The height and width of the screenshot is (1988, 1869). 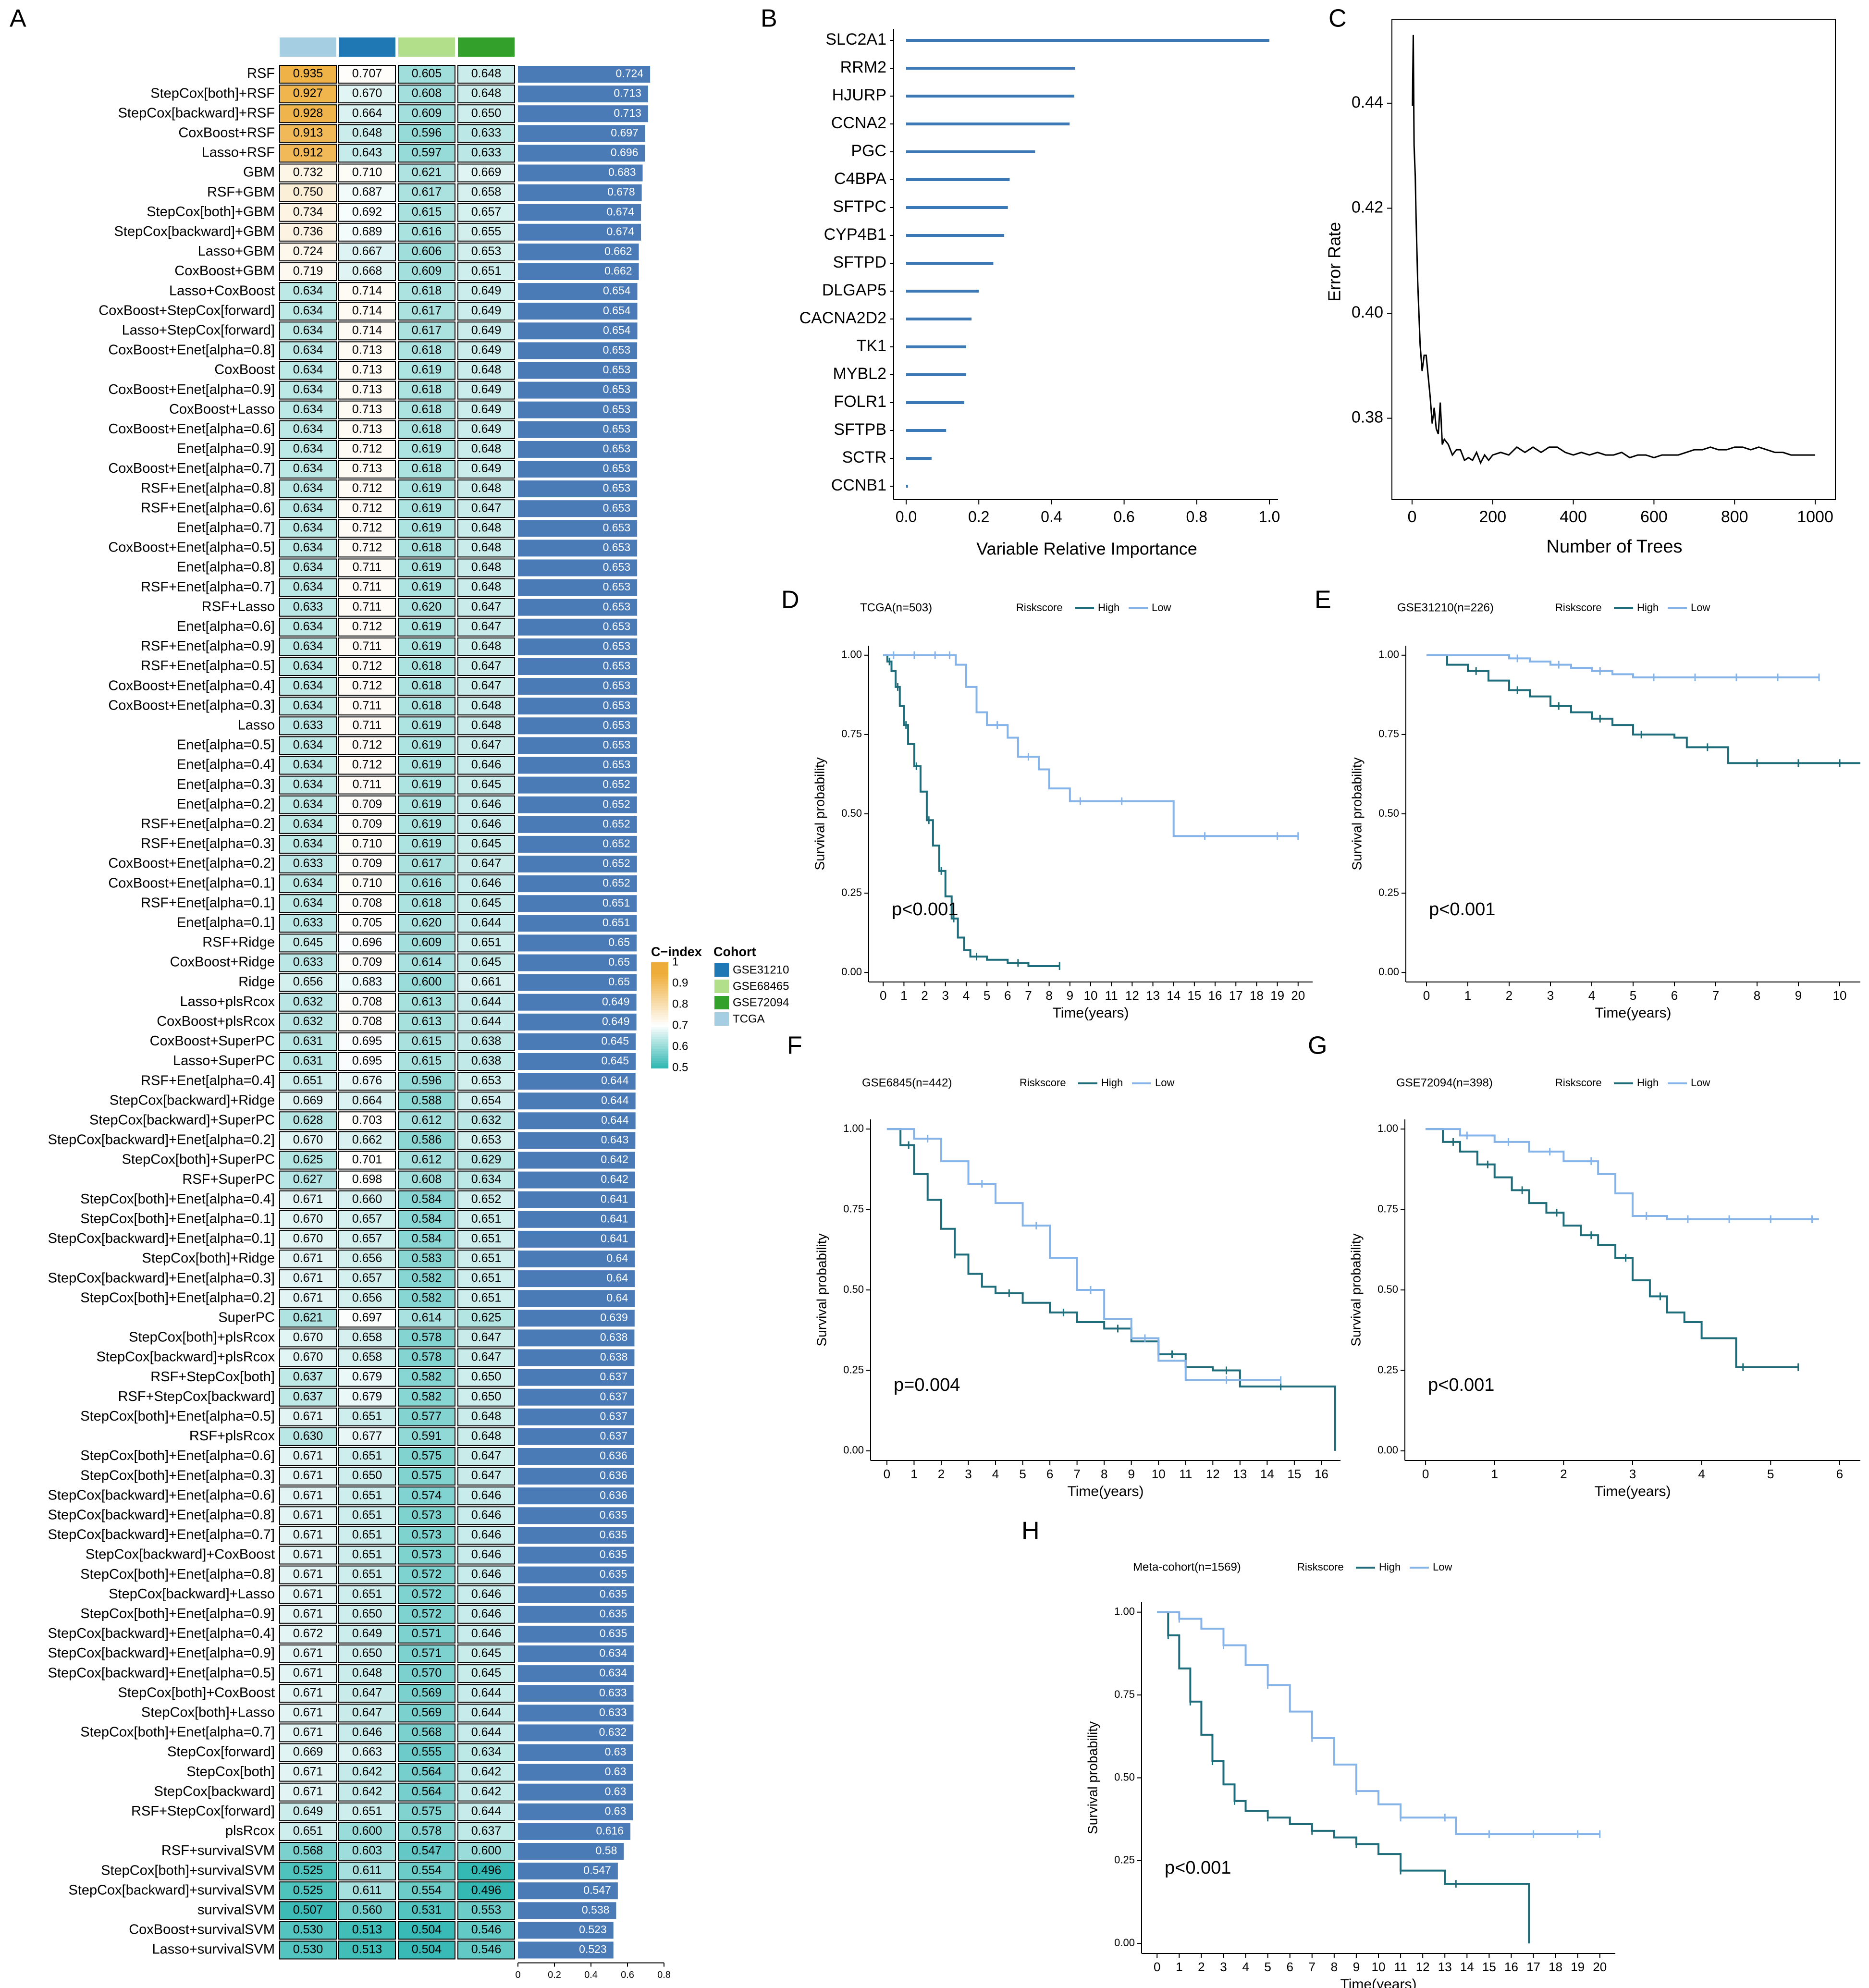 What do you see at coordinates (627, 1975) in the screenshot?
I see `bar-axis-tick-label: 0.6` at bounding box center [627, 1975].